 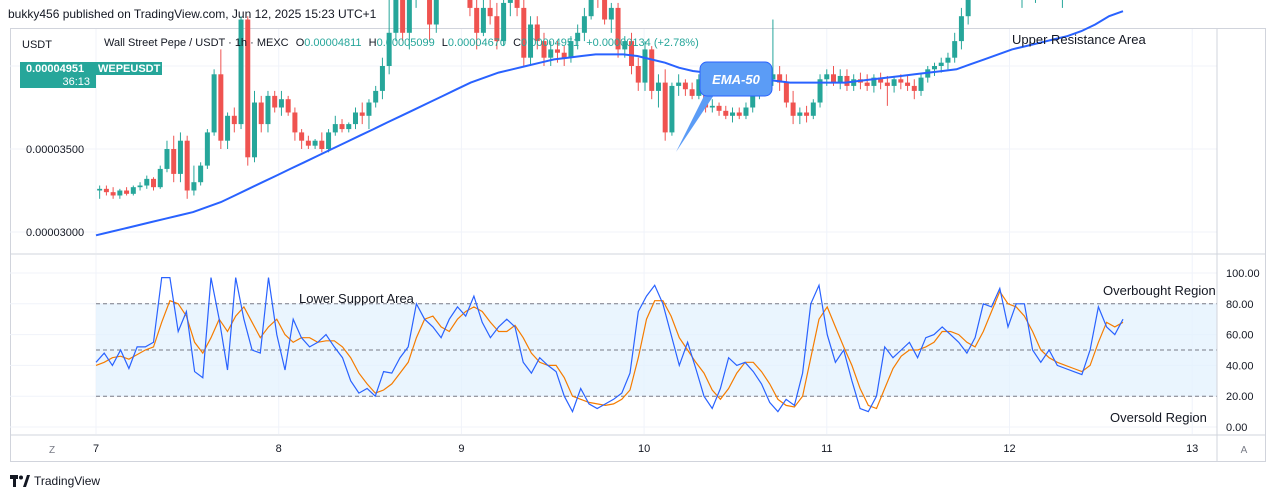 I want to click on time-axis: 7 8 9 10 11 12 13, so click(x=645, y=449).